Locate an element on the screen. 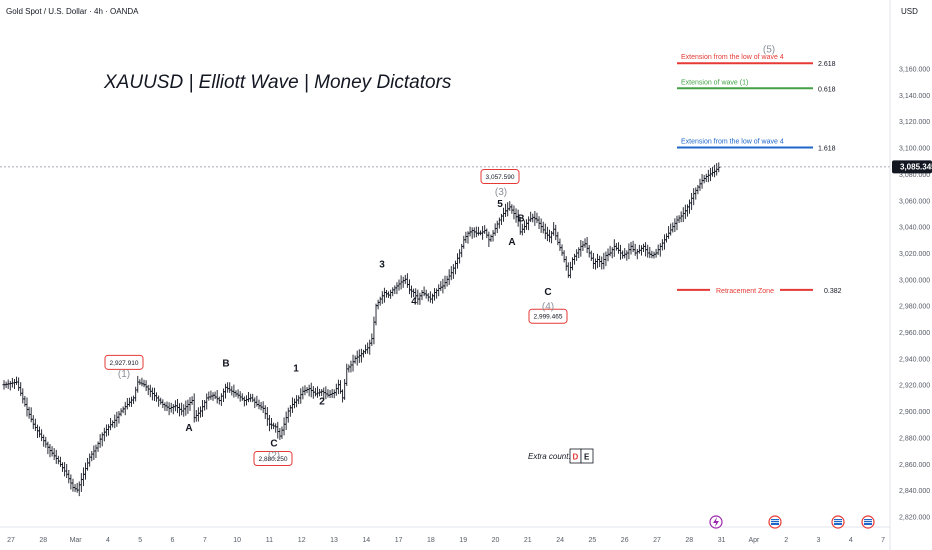 This screenshot has height=550, width=932. price-label-box: 2,880.250 is located at coordinates (273, 458).